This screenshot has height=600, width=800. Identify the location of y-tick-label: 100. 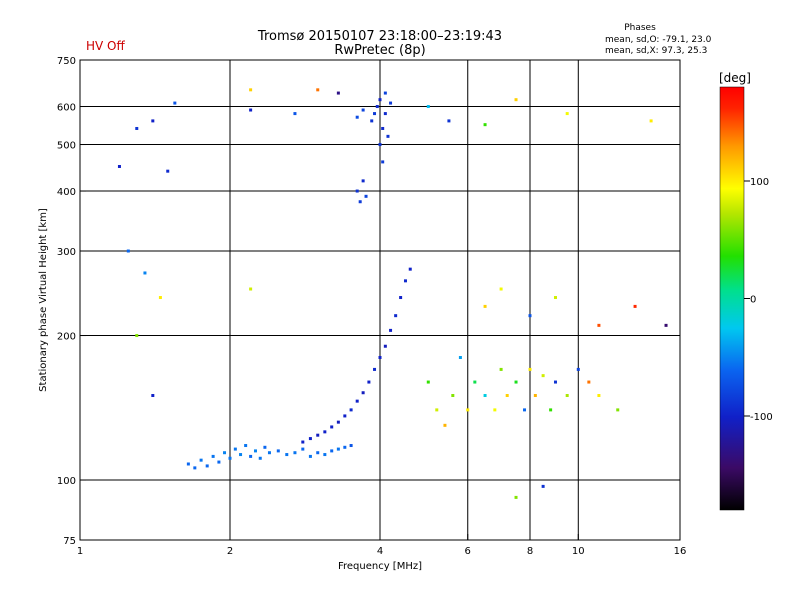
(66, 481).